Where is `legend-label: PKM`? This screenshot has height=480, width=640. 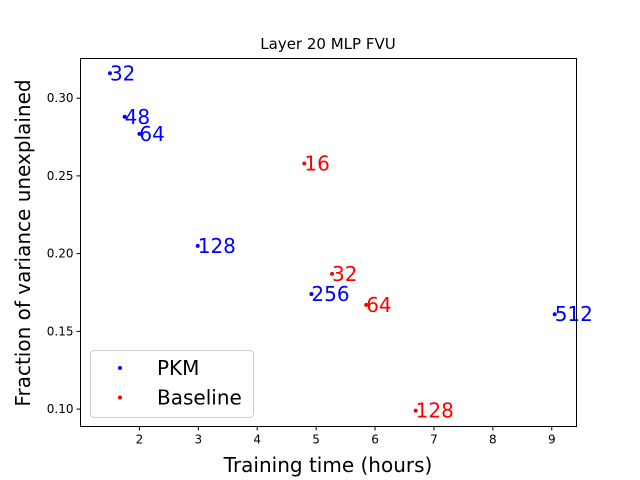 legend-label: PKM is located at coordinates (178, 368).